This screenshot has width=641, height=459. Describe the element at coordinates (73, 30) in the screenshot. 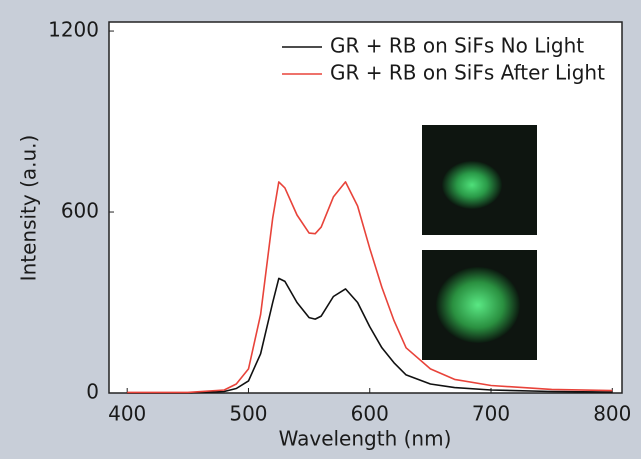

I see `y-tick-label: 1200` at that location.